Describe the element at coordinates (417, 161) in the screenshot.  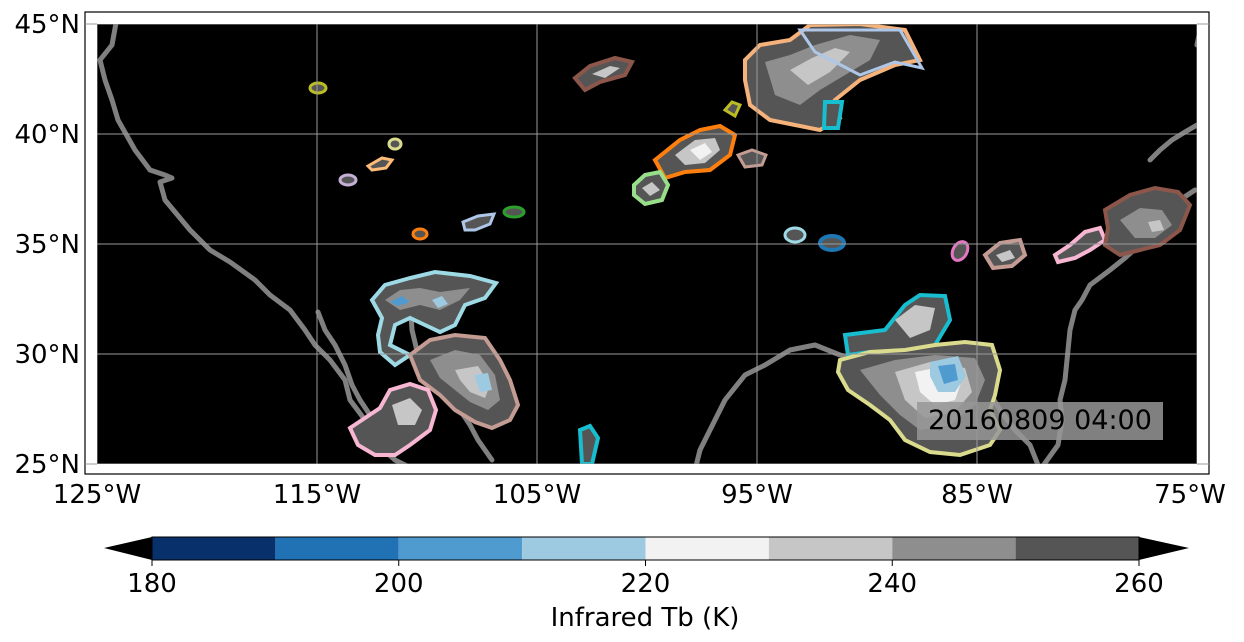
I see `cloud-object-small-west` at that location.